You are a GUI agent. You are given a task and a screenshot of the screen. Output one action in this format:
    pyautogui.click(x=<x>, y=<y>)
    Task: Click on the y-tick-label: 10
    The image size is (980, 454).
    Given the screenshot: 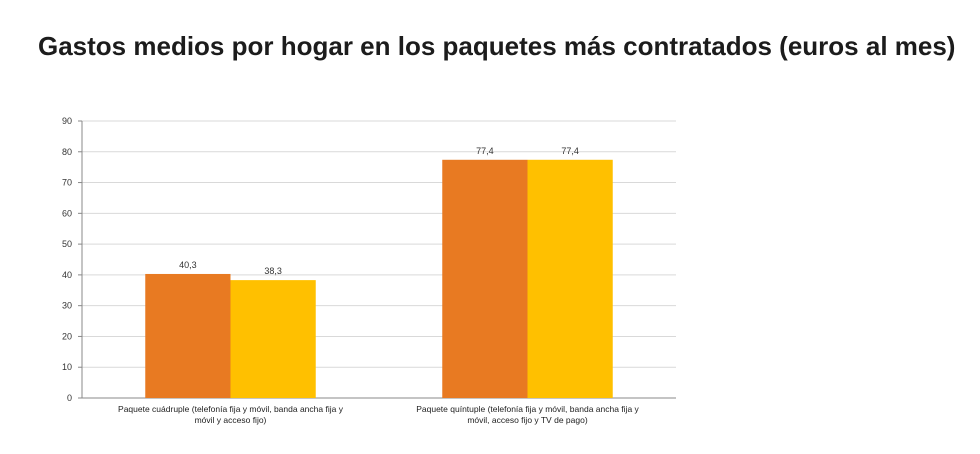 What is the action you would take?
    pyautogui.click(x=67, y=367)
    